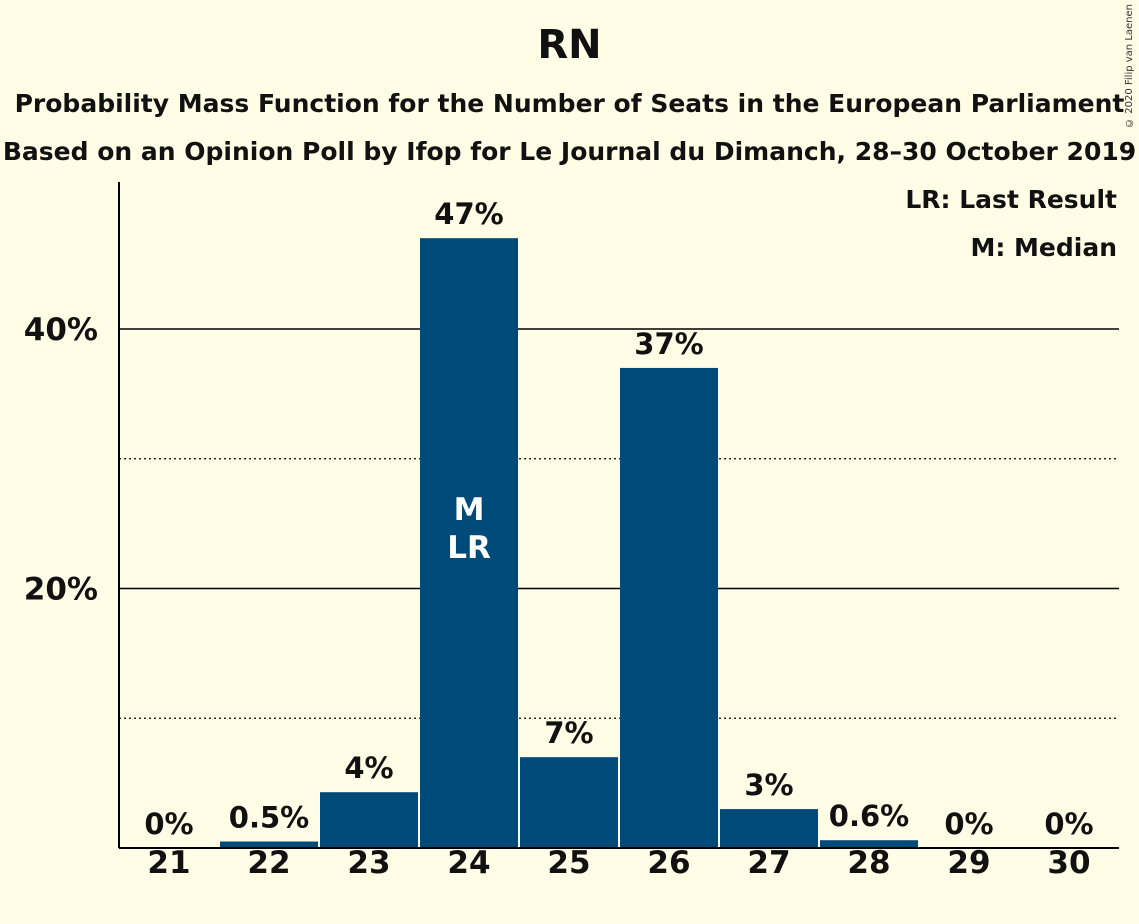 Image resolution: width=1139 pixels, height=924 pixels. What do you see at coordinates (268, 863) in the screenshot?
I see `x-tick-label: 22` at bounding box center [268, 863].